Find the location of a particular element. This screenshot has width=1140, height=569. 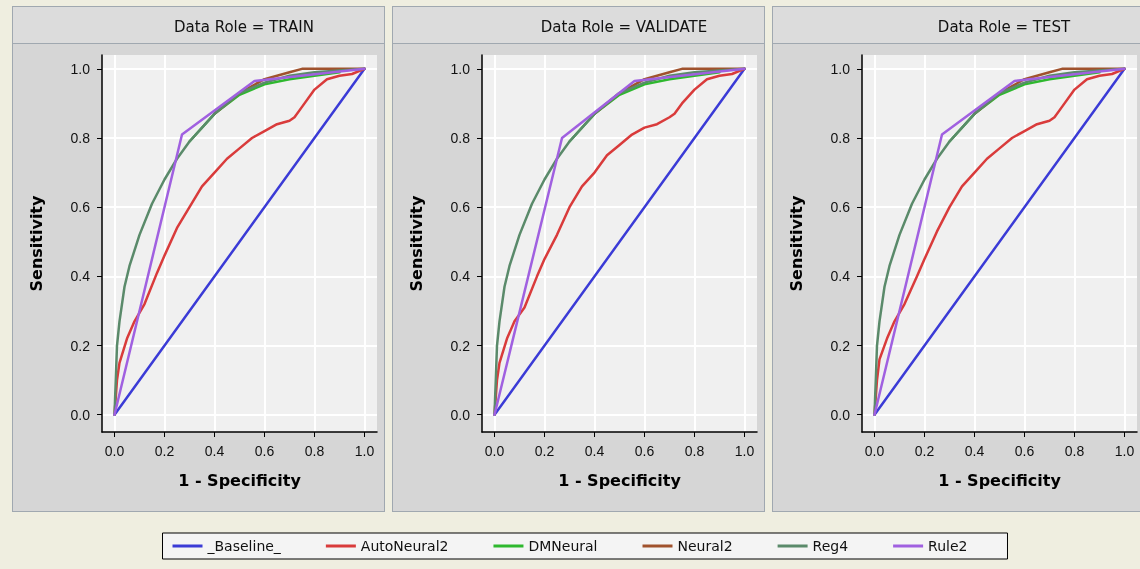

chart-title: Data Role = VALIDATE is located at coordinates (624, 26).